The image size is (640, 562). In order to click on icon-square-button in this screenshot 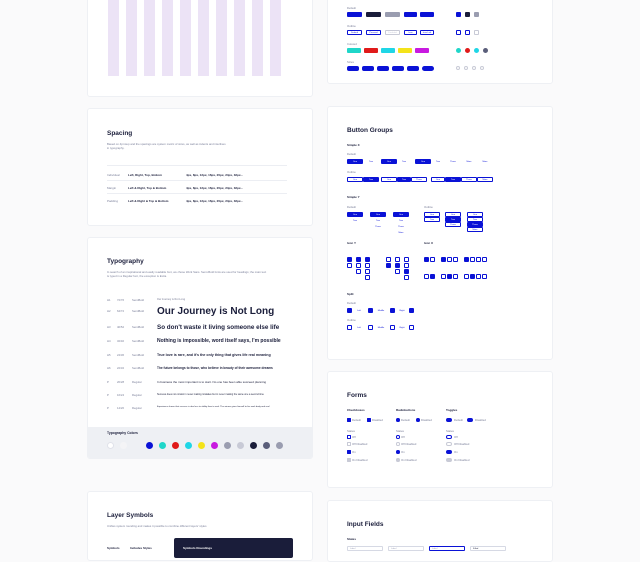, I will do `click(458, 14)`.